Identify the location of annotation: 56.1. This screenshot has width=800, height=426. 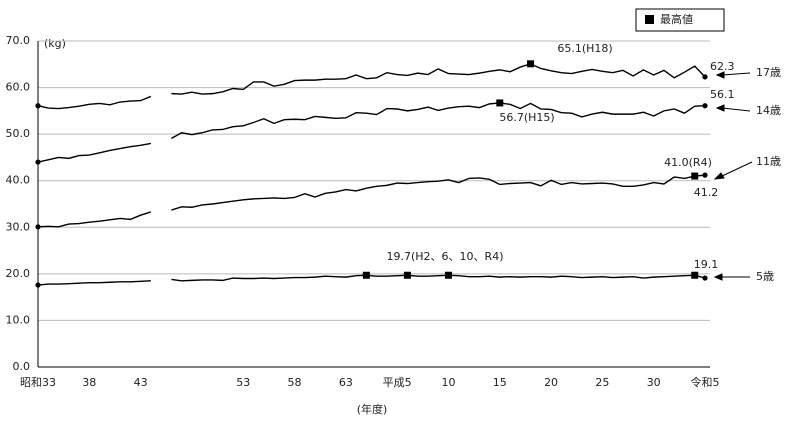
(722, 94).